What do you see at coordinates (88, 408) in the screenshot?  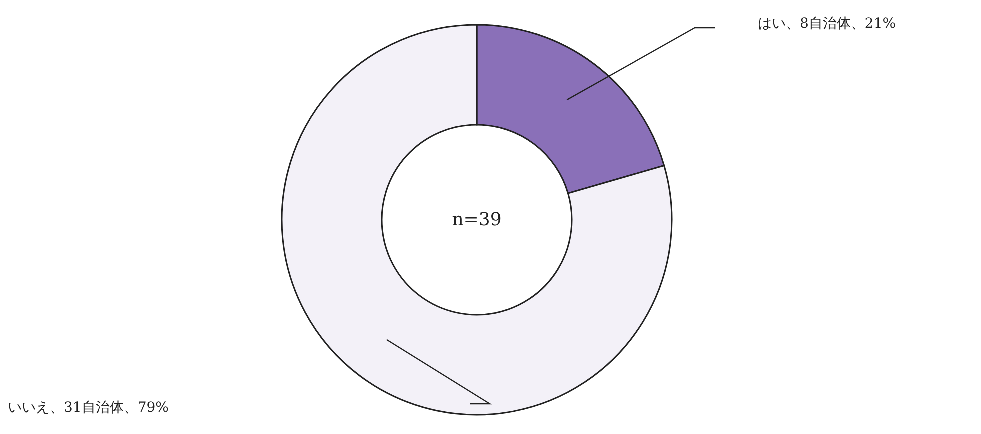 I see `slice-label: いいえ、31自治体、79%` at bounding box center [88, 408].